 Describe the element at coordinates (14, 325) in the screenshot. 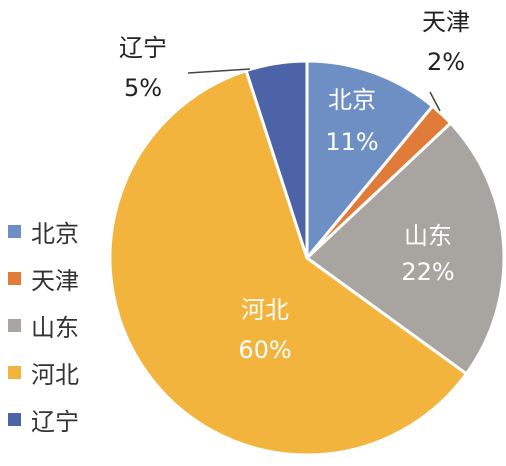

I see `legend-swatch-shandong` at that location.